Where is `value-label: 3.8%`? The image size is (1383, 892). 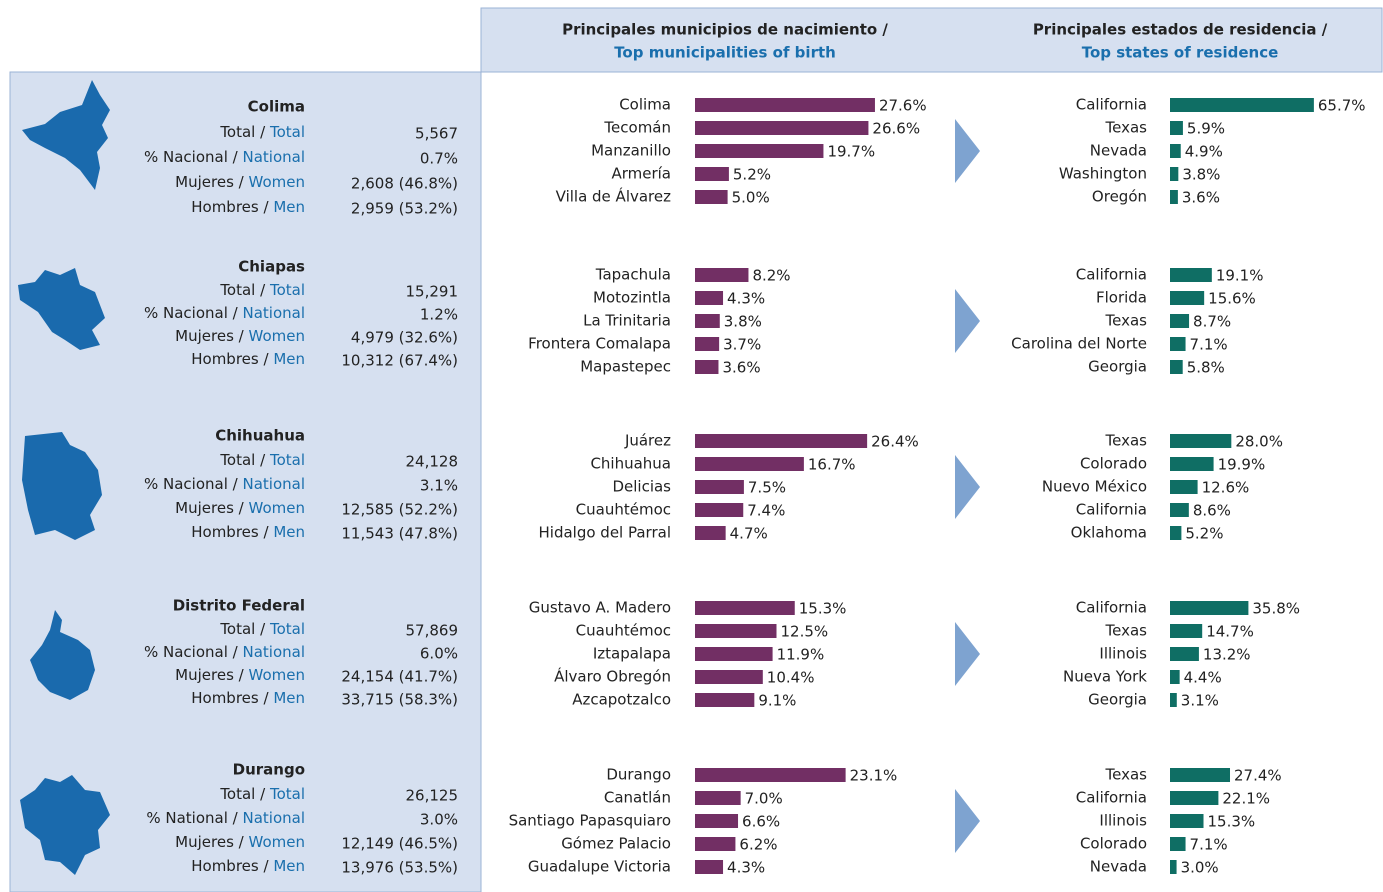
value-label: 3.8% is located at coordinates (743, 322).